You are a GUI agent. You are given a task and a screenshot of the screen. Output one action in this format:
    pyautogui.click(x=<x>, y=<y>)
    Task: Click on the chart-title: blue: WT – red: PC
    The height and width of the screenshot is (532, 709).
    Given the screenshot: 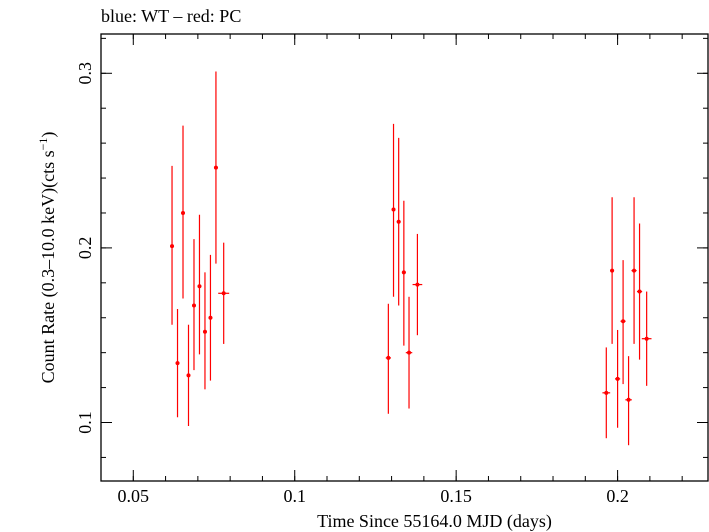 What is the action you would take?
    pyautogui.click(x=171, y=16)
    